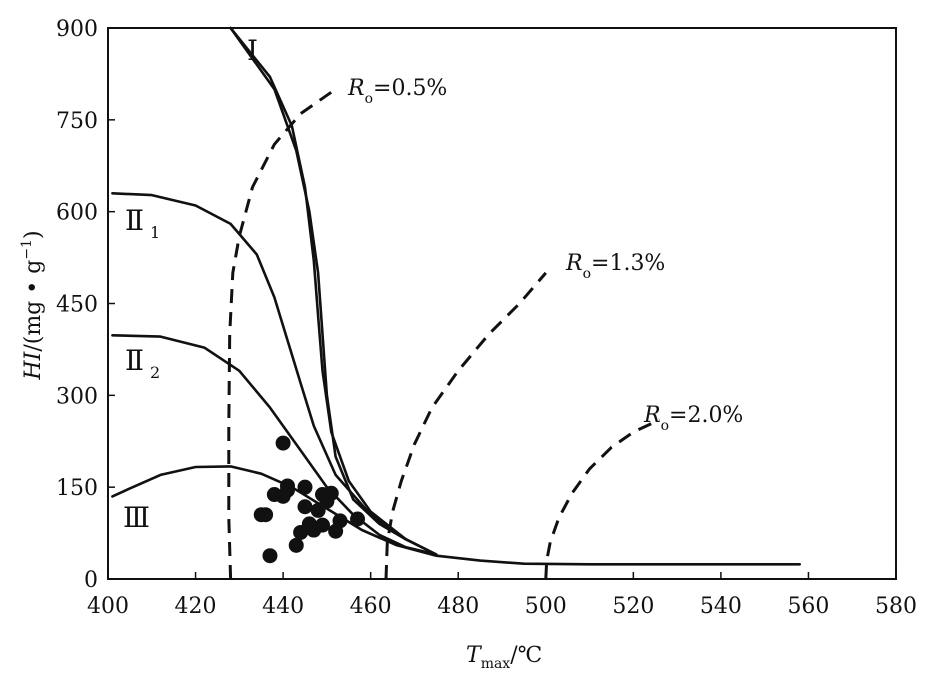 Image resolution: width=930 pixels, height=690 pixels. Describe the element at coordinates (458, 606) in the screenshot. I see `x-tick-label: 480` at that location.